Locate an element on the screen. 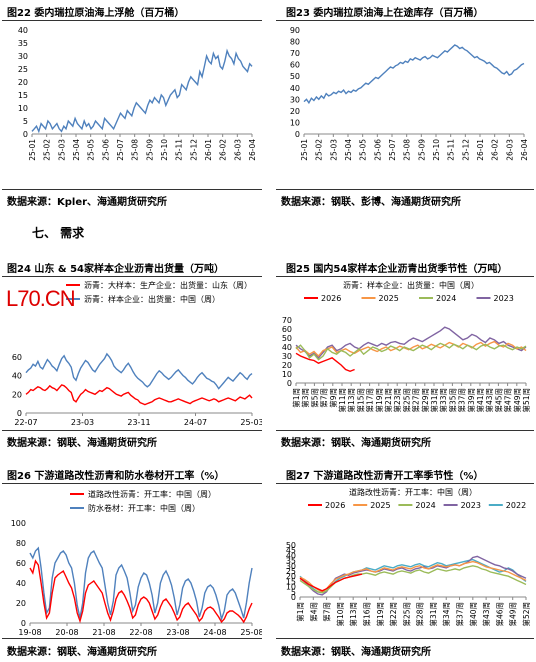 The width and height of the screenshot is (536, 662). fig23-xtick-label: 25-05 is located at coordinates (363, 150).